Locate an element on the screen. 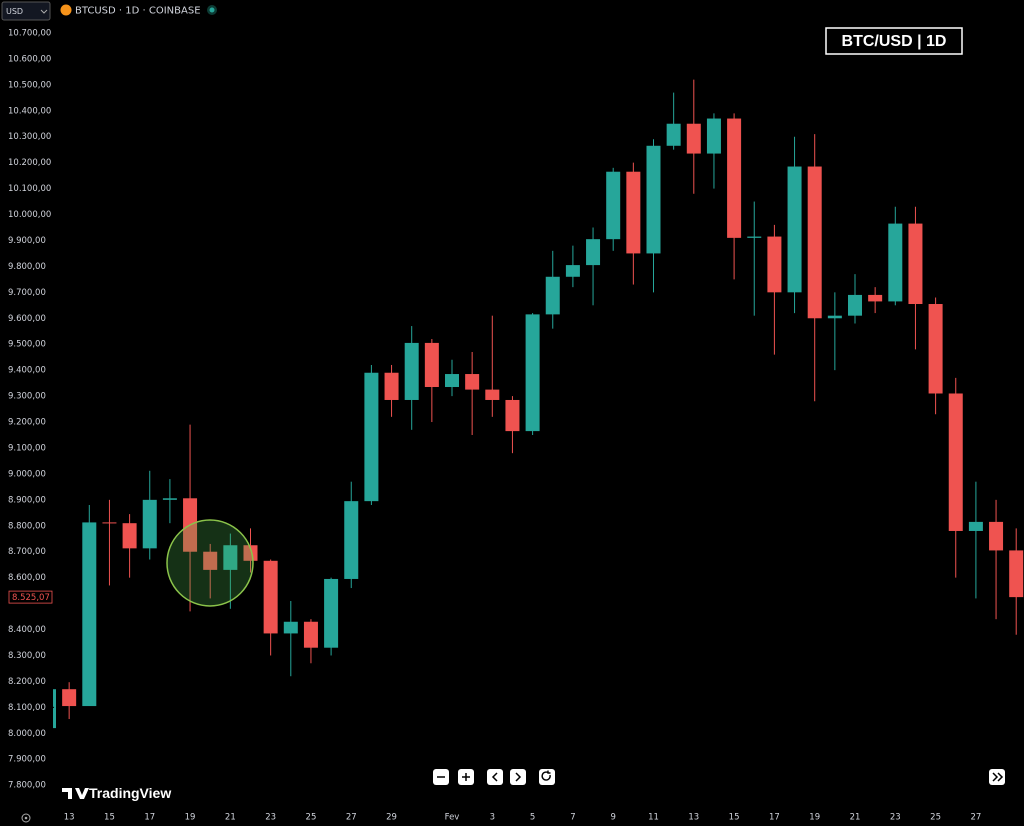 This screenshot has width=1024, height=826. x-tick-label: 13 is located at coordinates (693, 818).